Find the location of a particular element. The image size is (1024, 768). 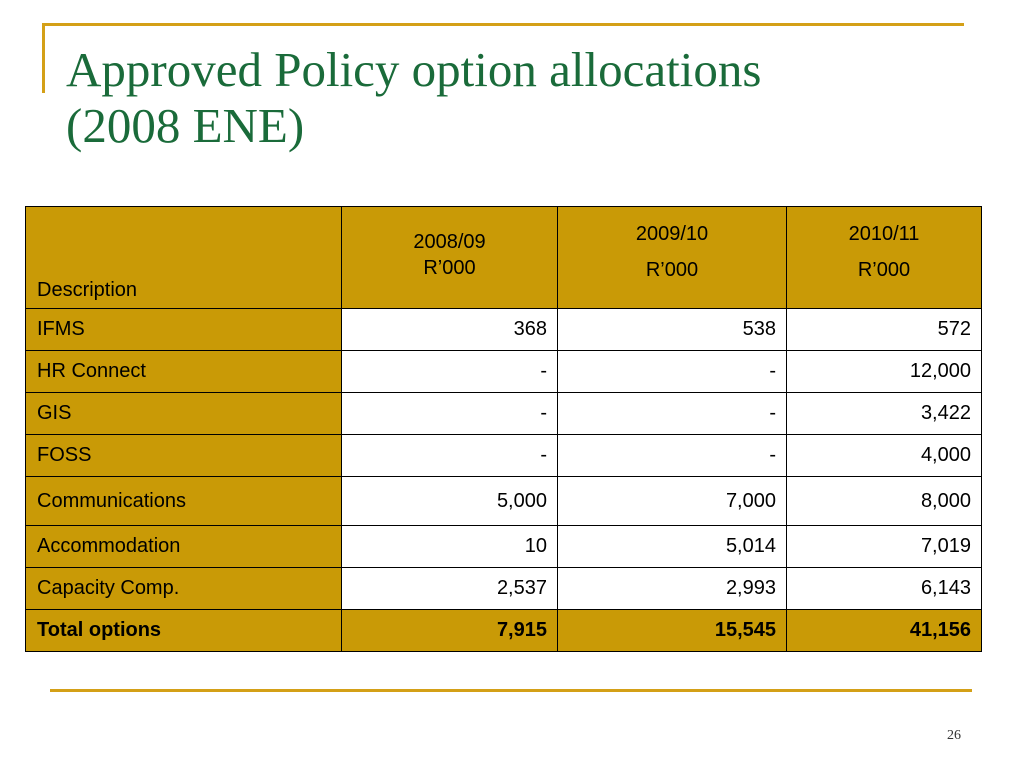

row-label: FOSS is located at coordinates (183, 455).